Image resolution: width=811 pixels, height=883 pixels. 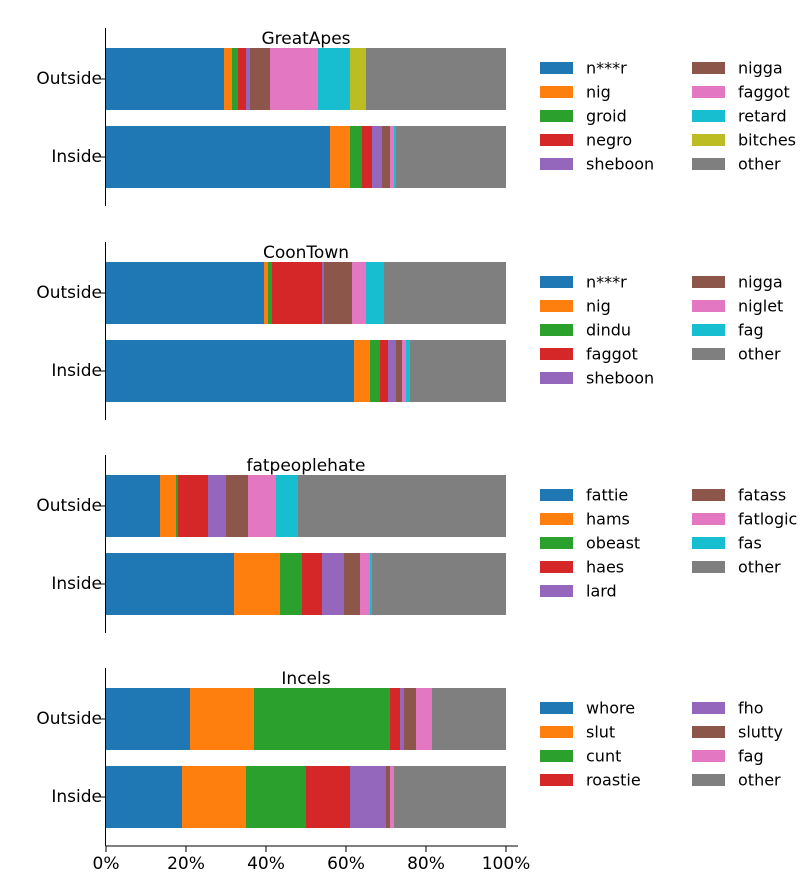 What do you see at coordinates (306, 253) in the screenshot?
I see `panel-title: CoonTown` at bounding box center [306, 253].